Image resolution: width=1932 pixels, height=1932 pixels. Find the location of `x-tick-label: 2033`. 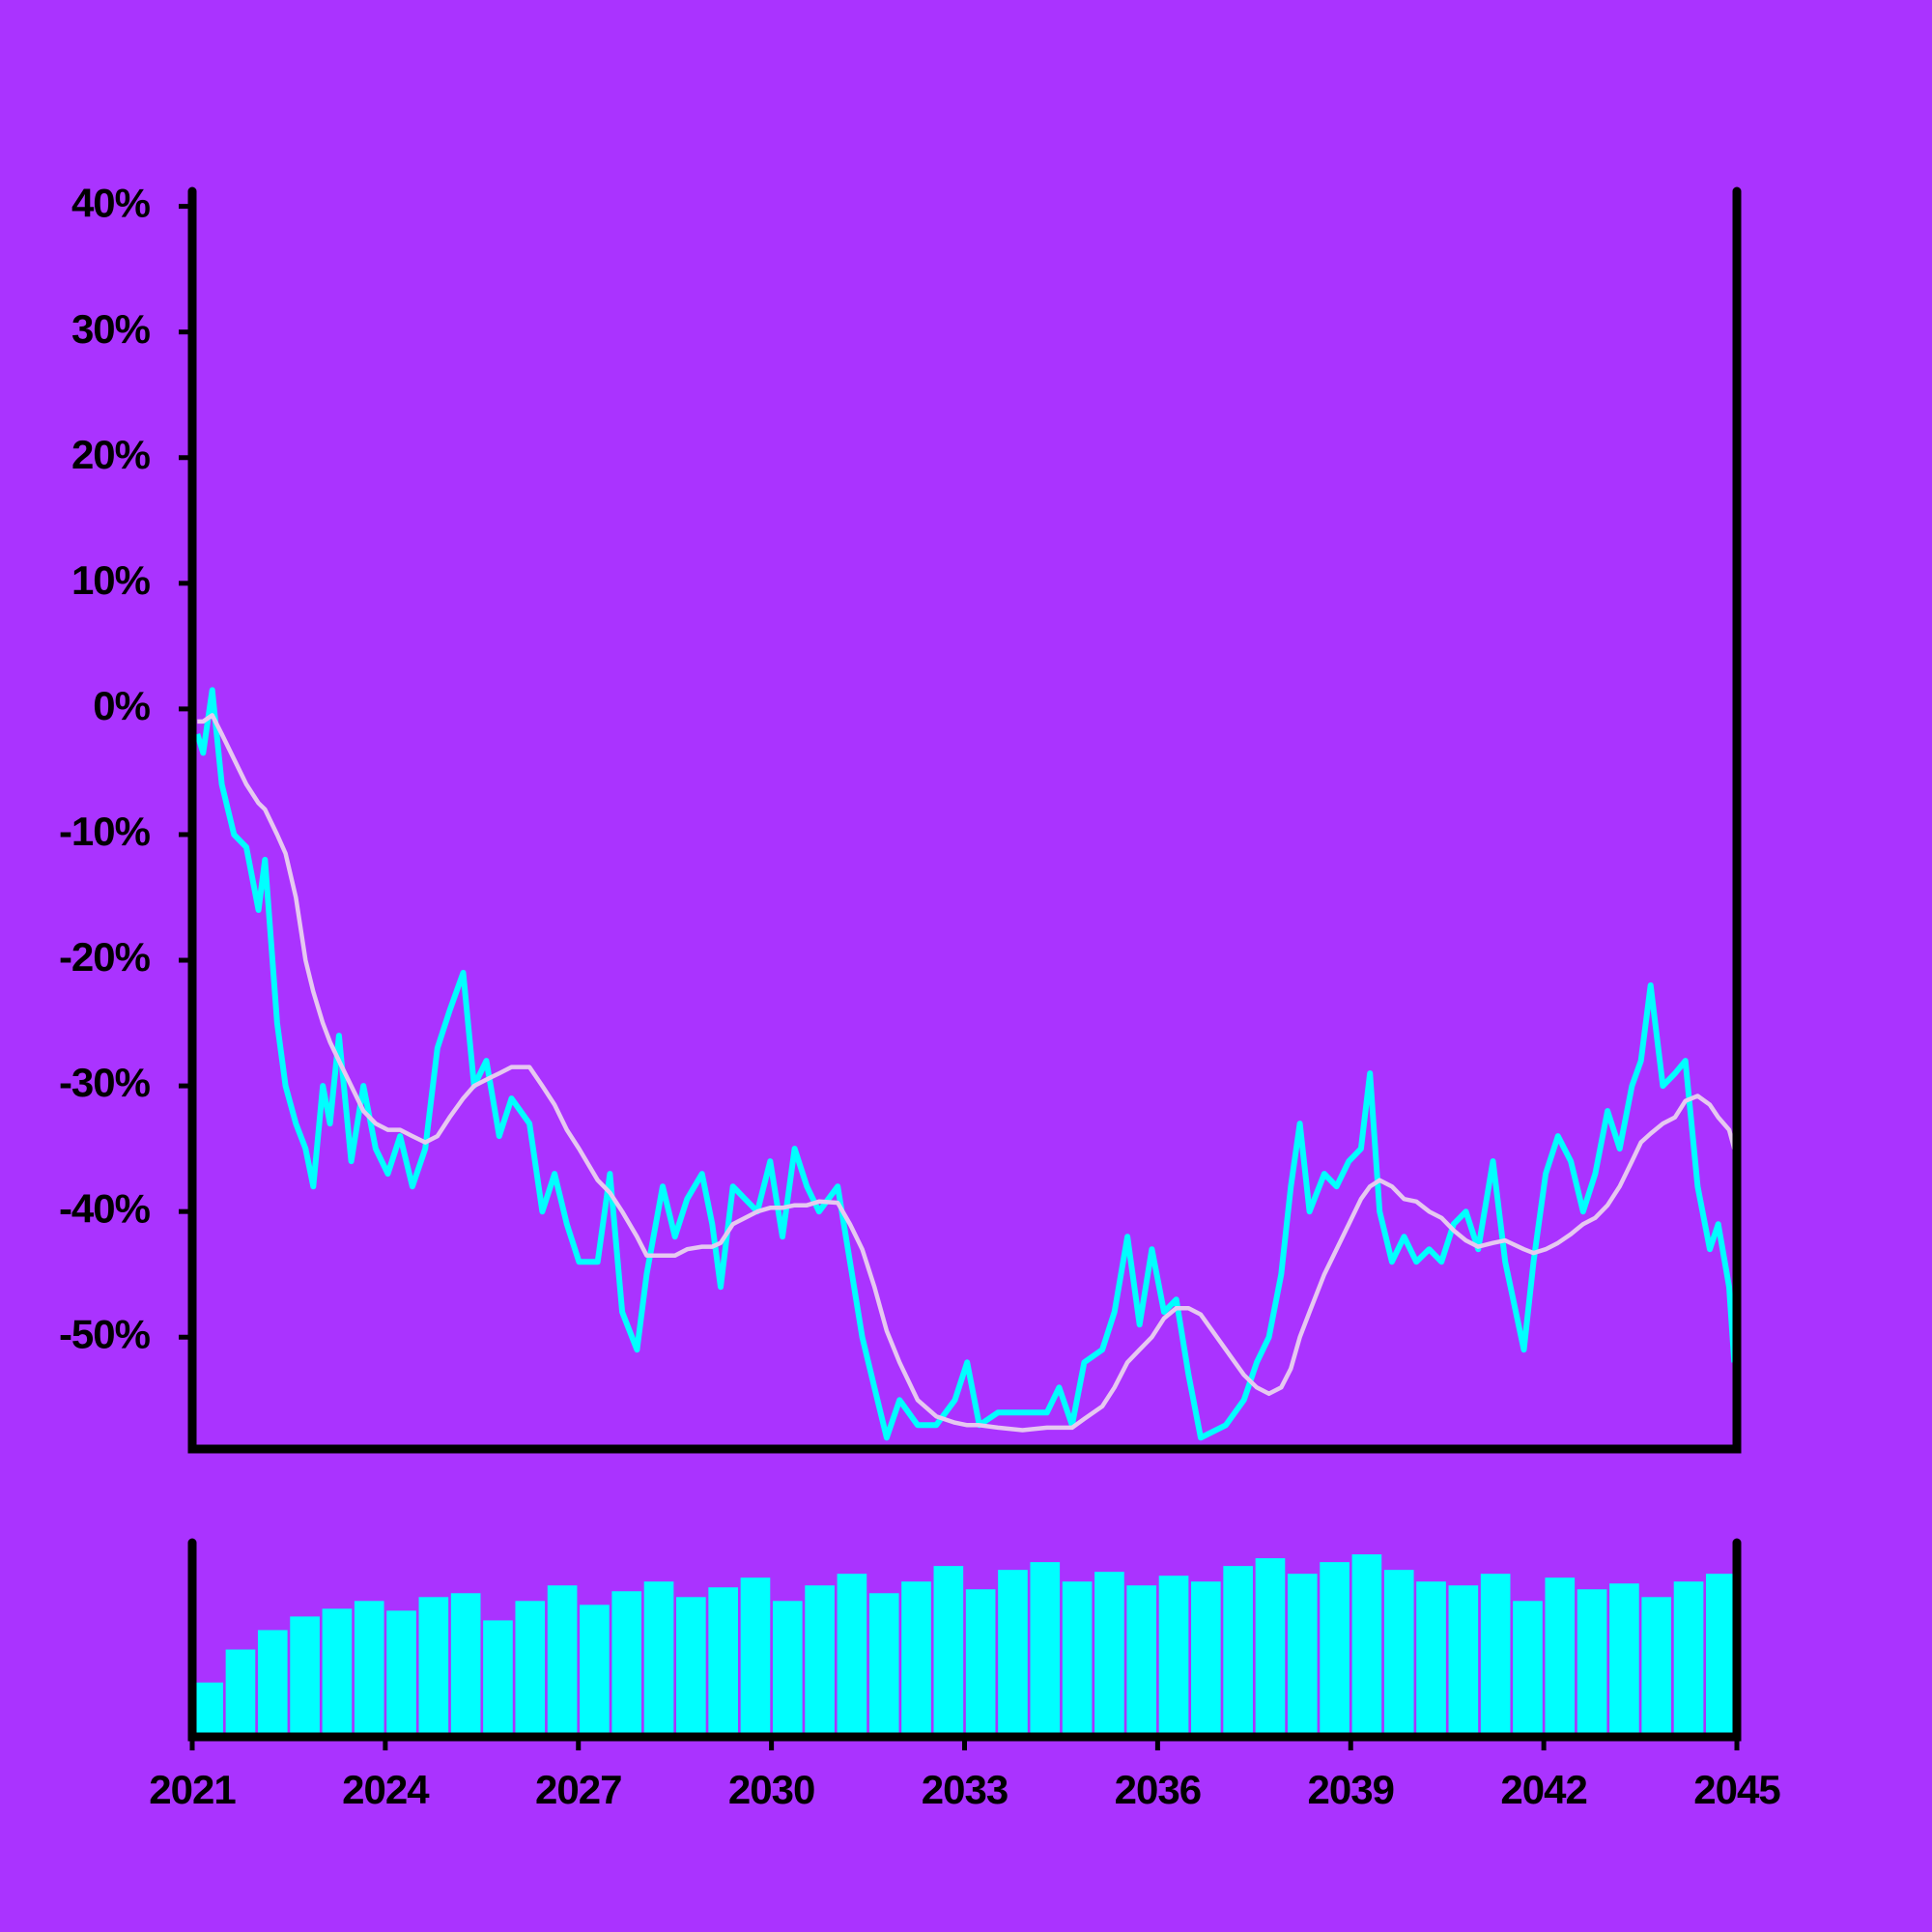

x-tick-label: 2033 is located at coordinates (965, 1789).